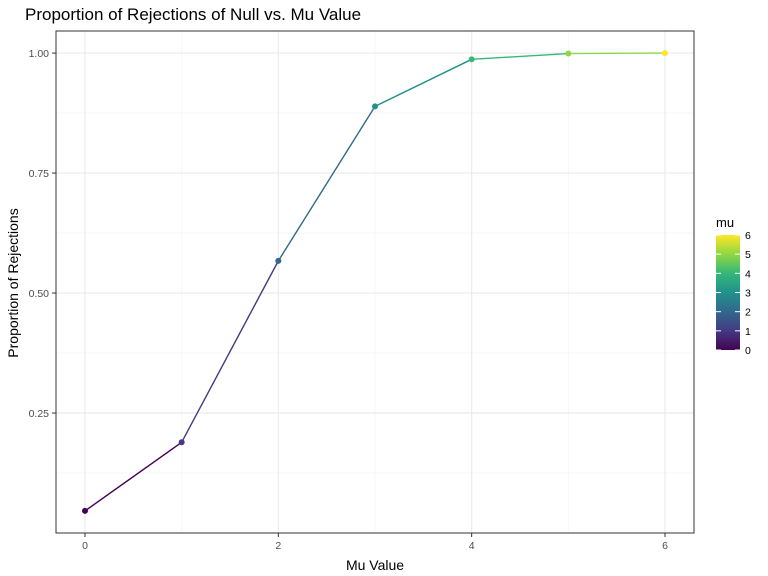 This screenshot has width=768, height=576. What do you see at coordinates (278, 546) in the screenshot?
I see `x-tick-label: 2` at bounding box center [278, 546].